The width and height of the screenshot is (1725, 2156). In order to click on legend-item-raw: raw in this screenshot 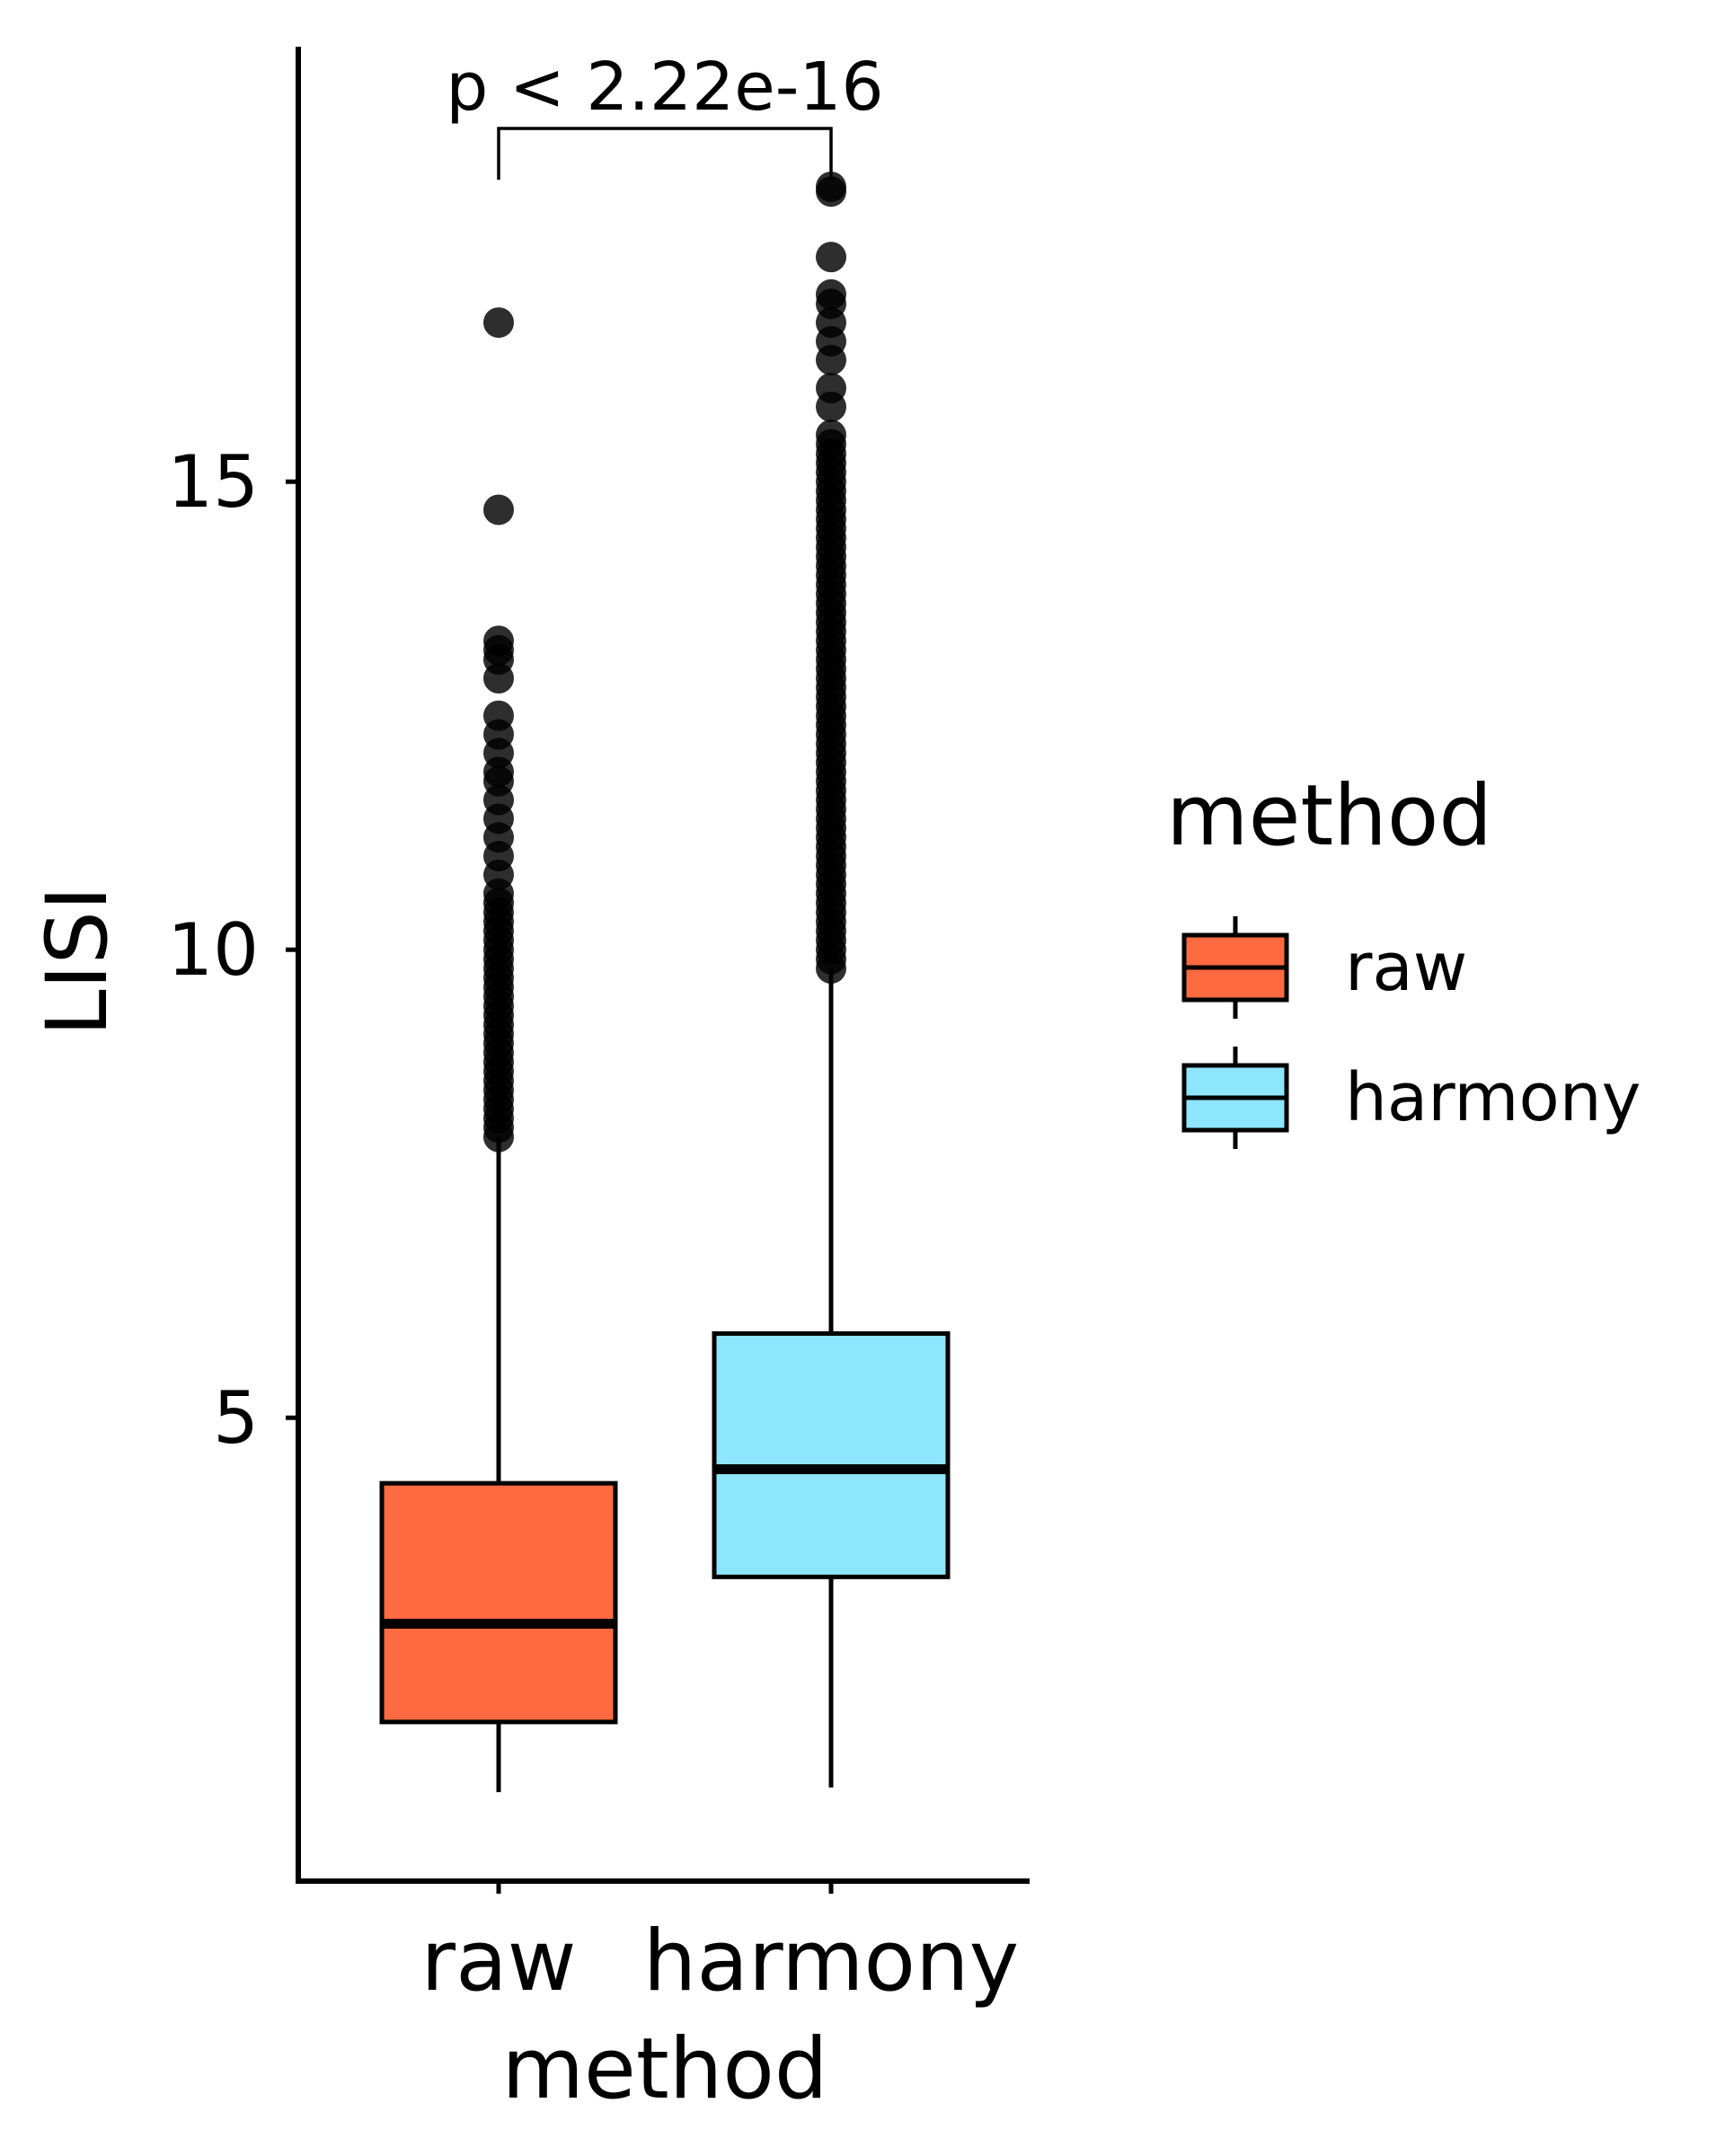, I will do `click(1324, 968)`.